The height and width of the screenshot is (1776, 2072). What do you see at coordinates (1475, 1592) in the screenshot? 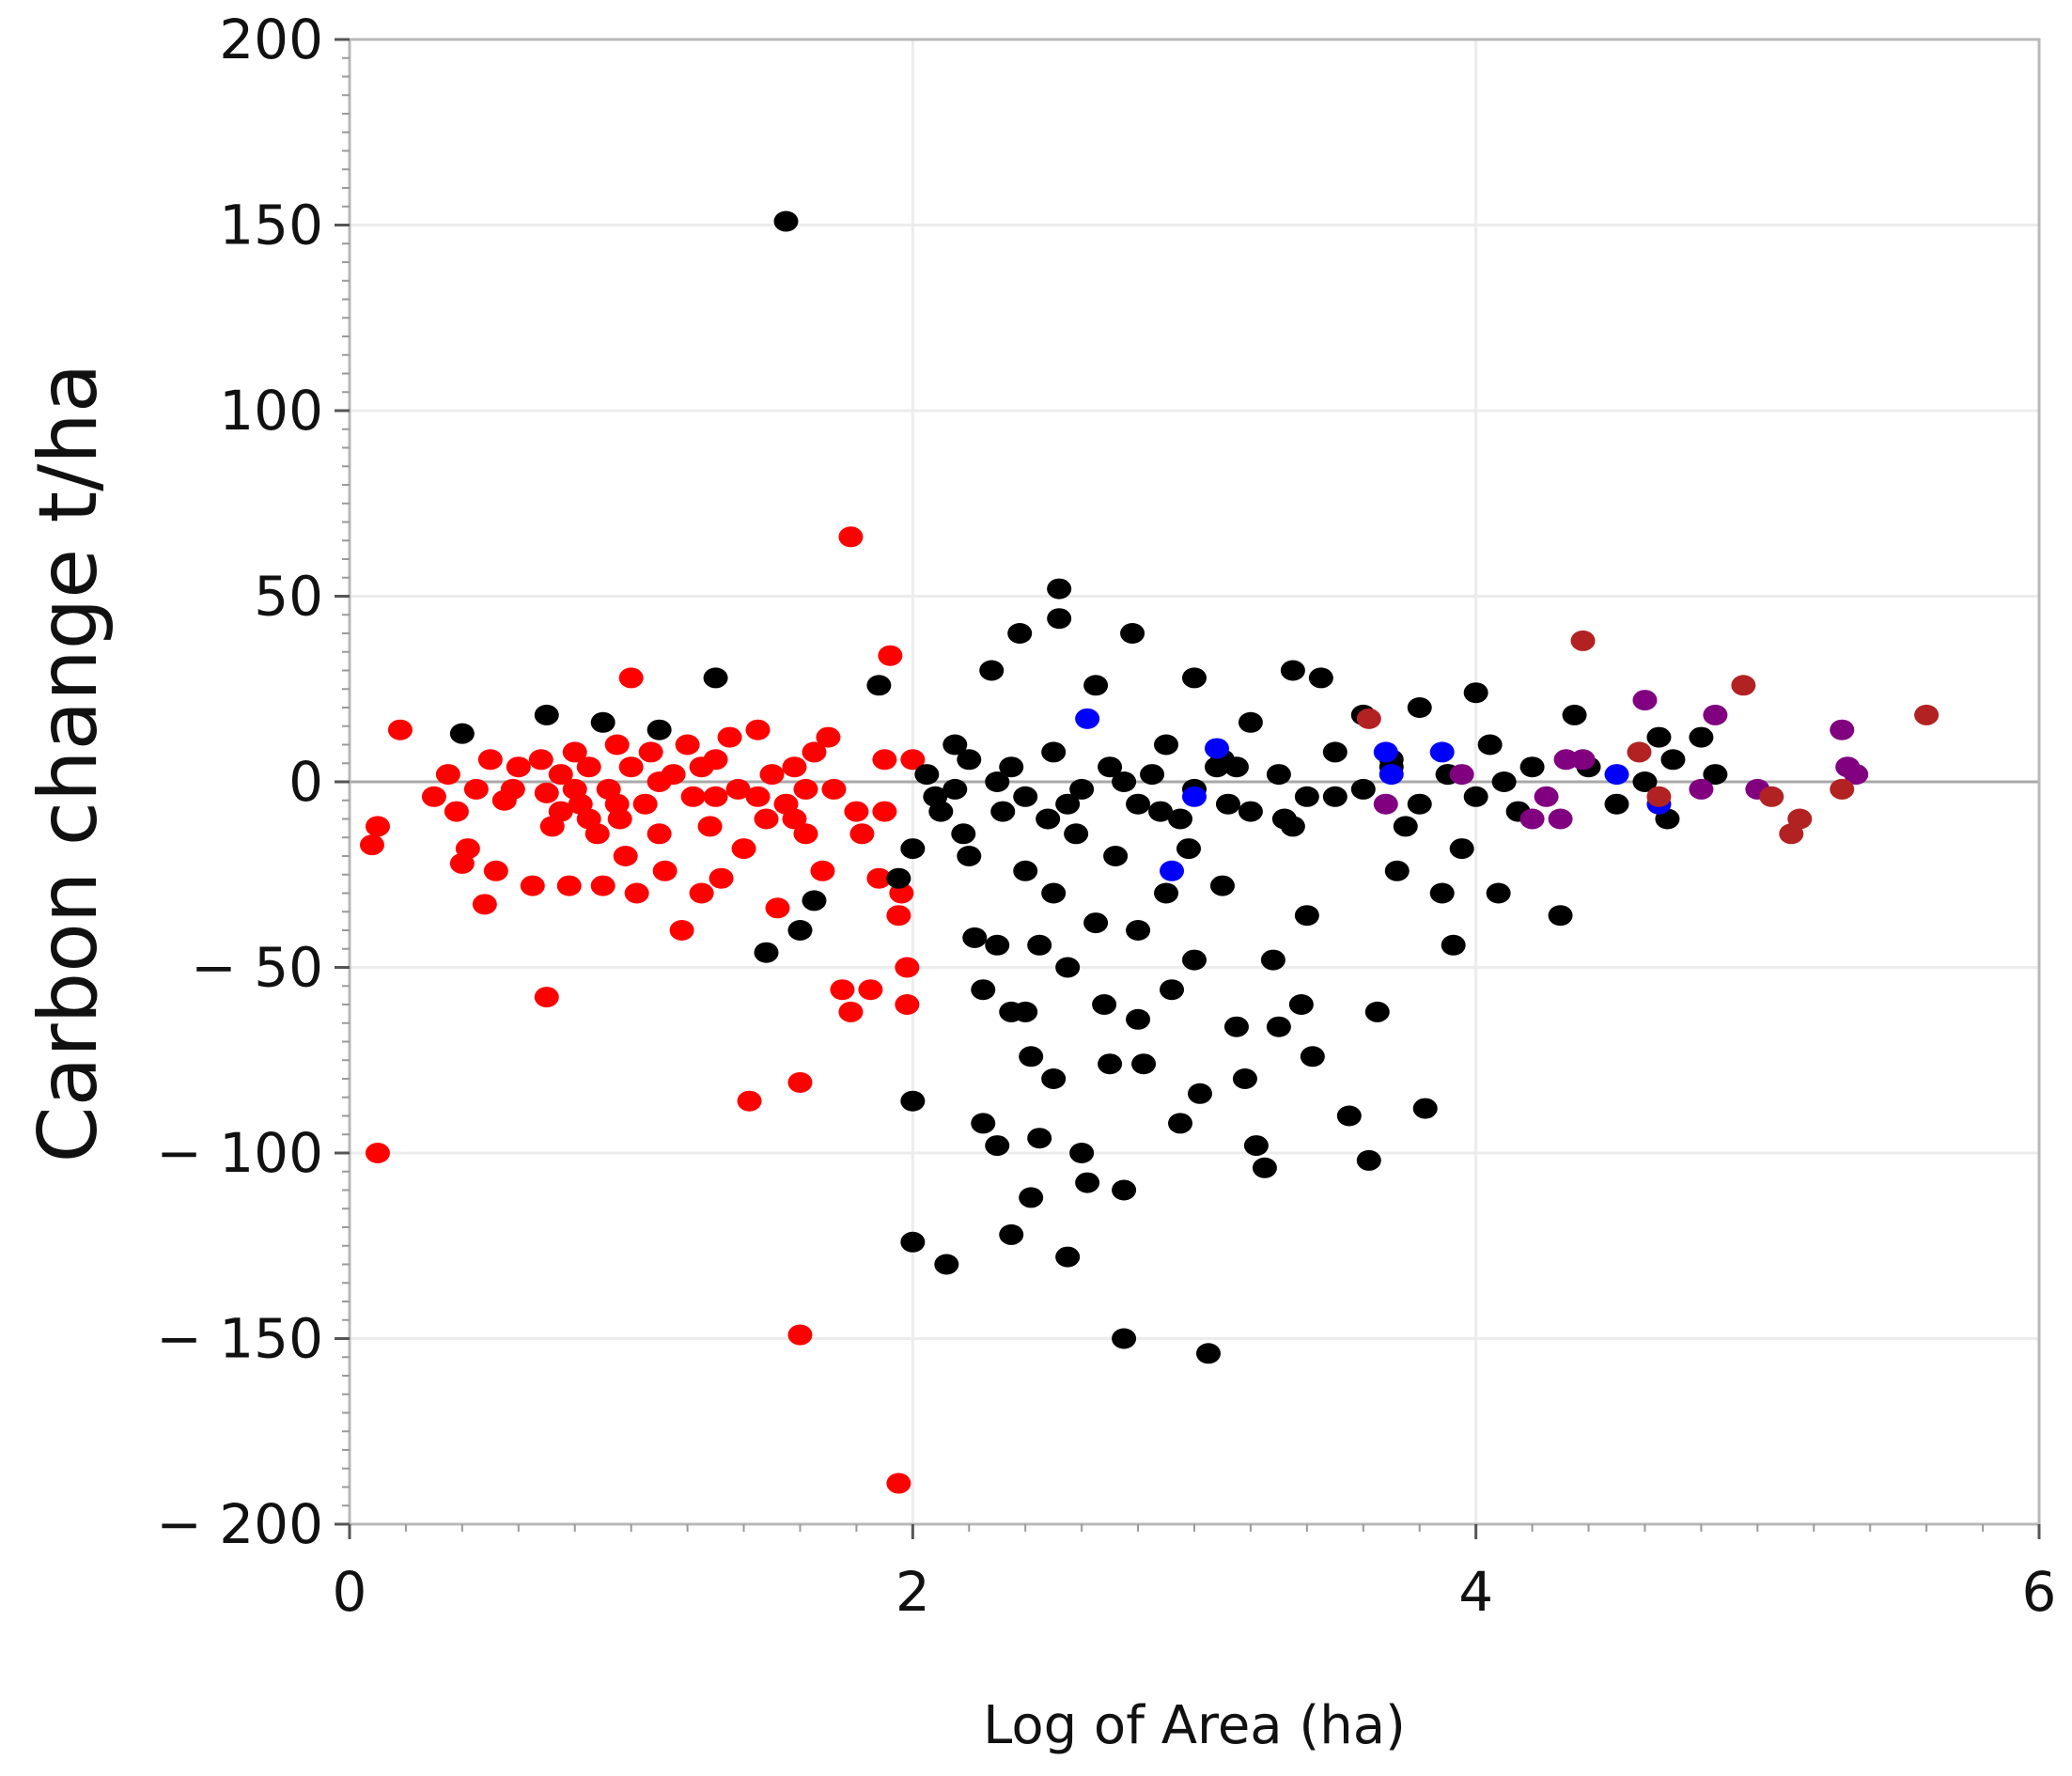
I see `x-tick-label: 4` at bounding box center [1475, 1592].